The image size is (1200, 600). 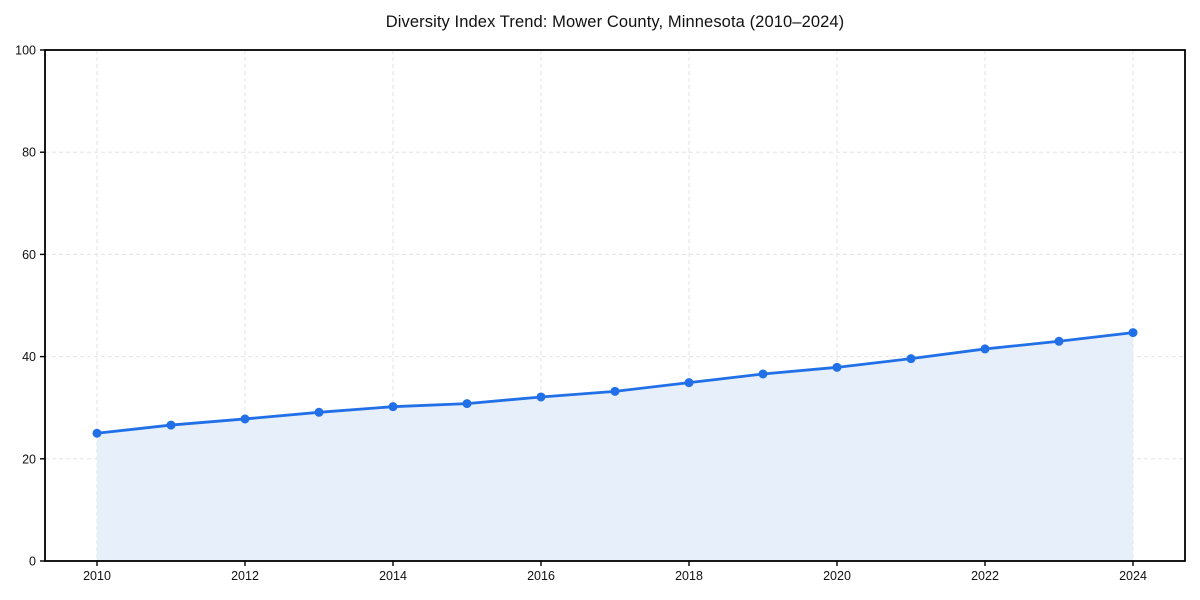 What do you see at coordinates (245, 576) in the screenshot?
I see `x-tick-label: 2012` at bounding box center [245, 576].